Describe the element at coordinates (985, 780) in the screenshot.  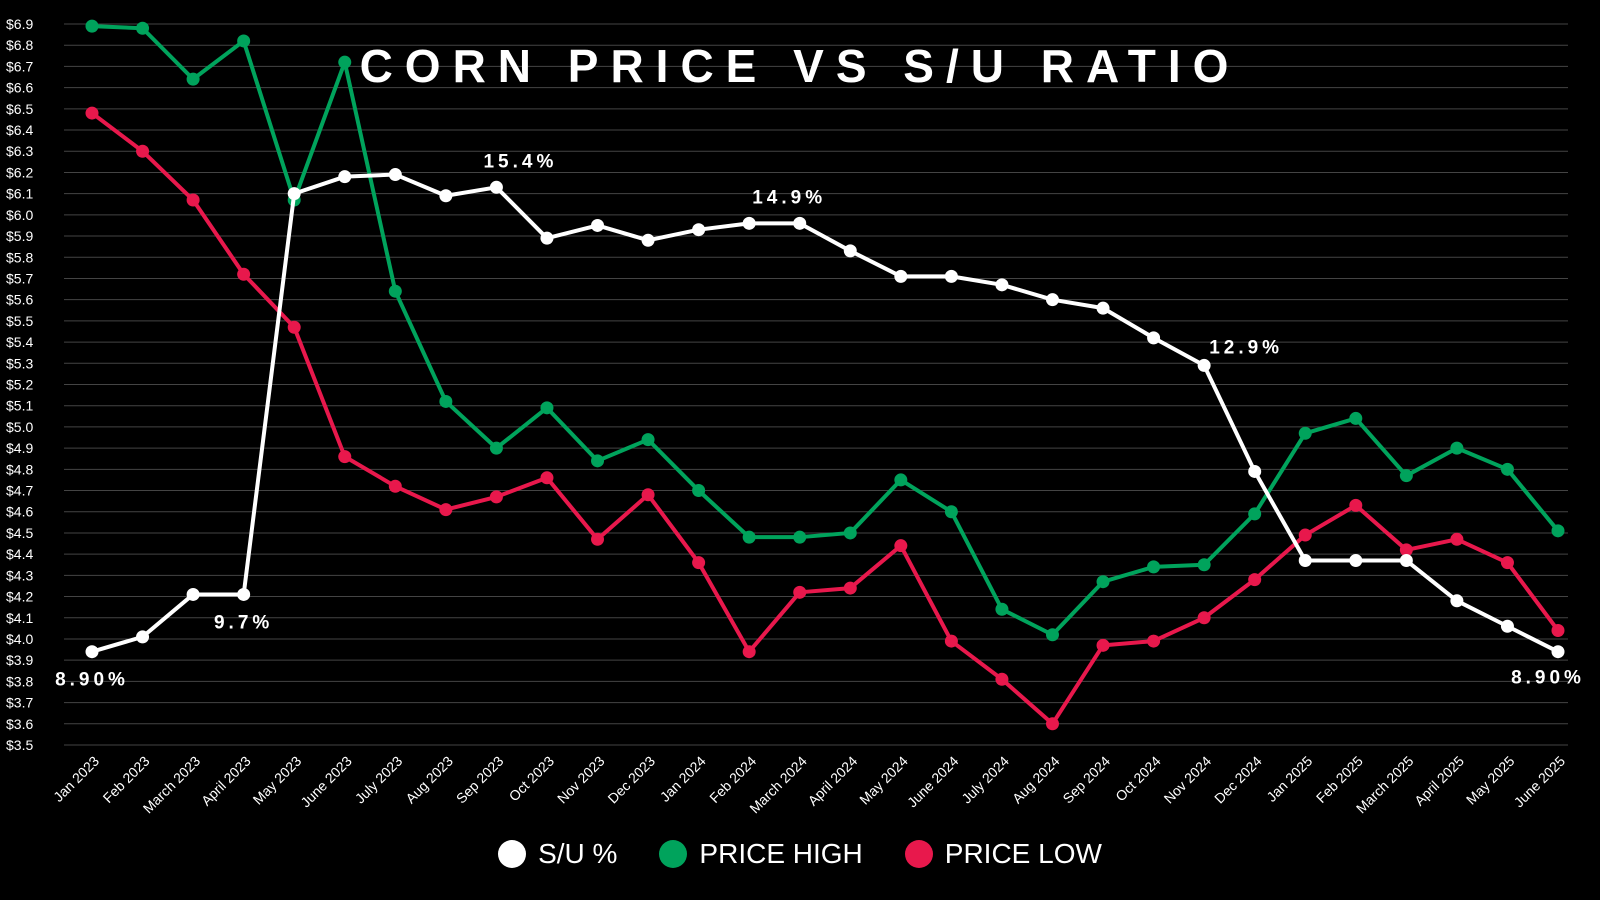
I see `x-tick-label: July 2024` at that location.